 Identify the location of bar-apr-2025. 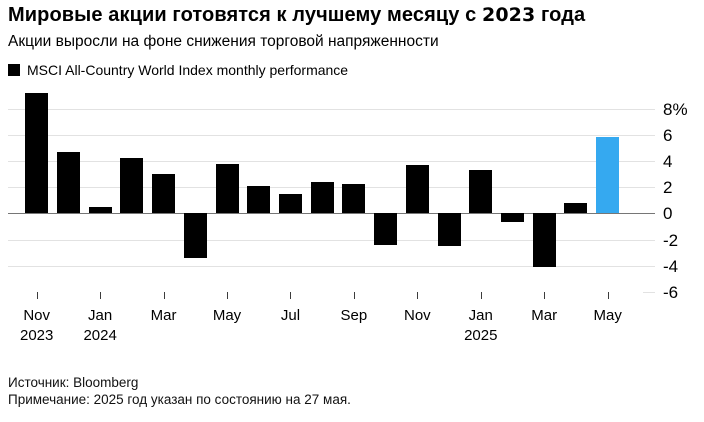
(576, 208).